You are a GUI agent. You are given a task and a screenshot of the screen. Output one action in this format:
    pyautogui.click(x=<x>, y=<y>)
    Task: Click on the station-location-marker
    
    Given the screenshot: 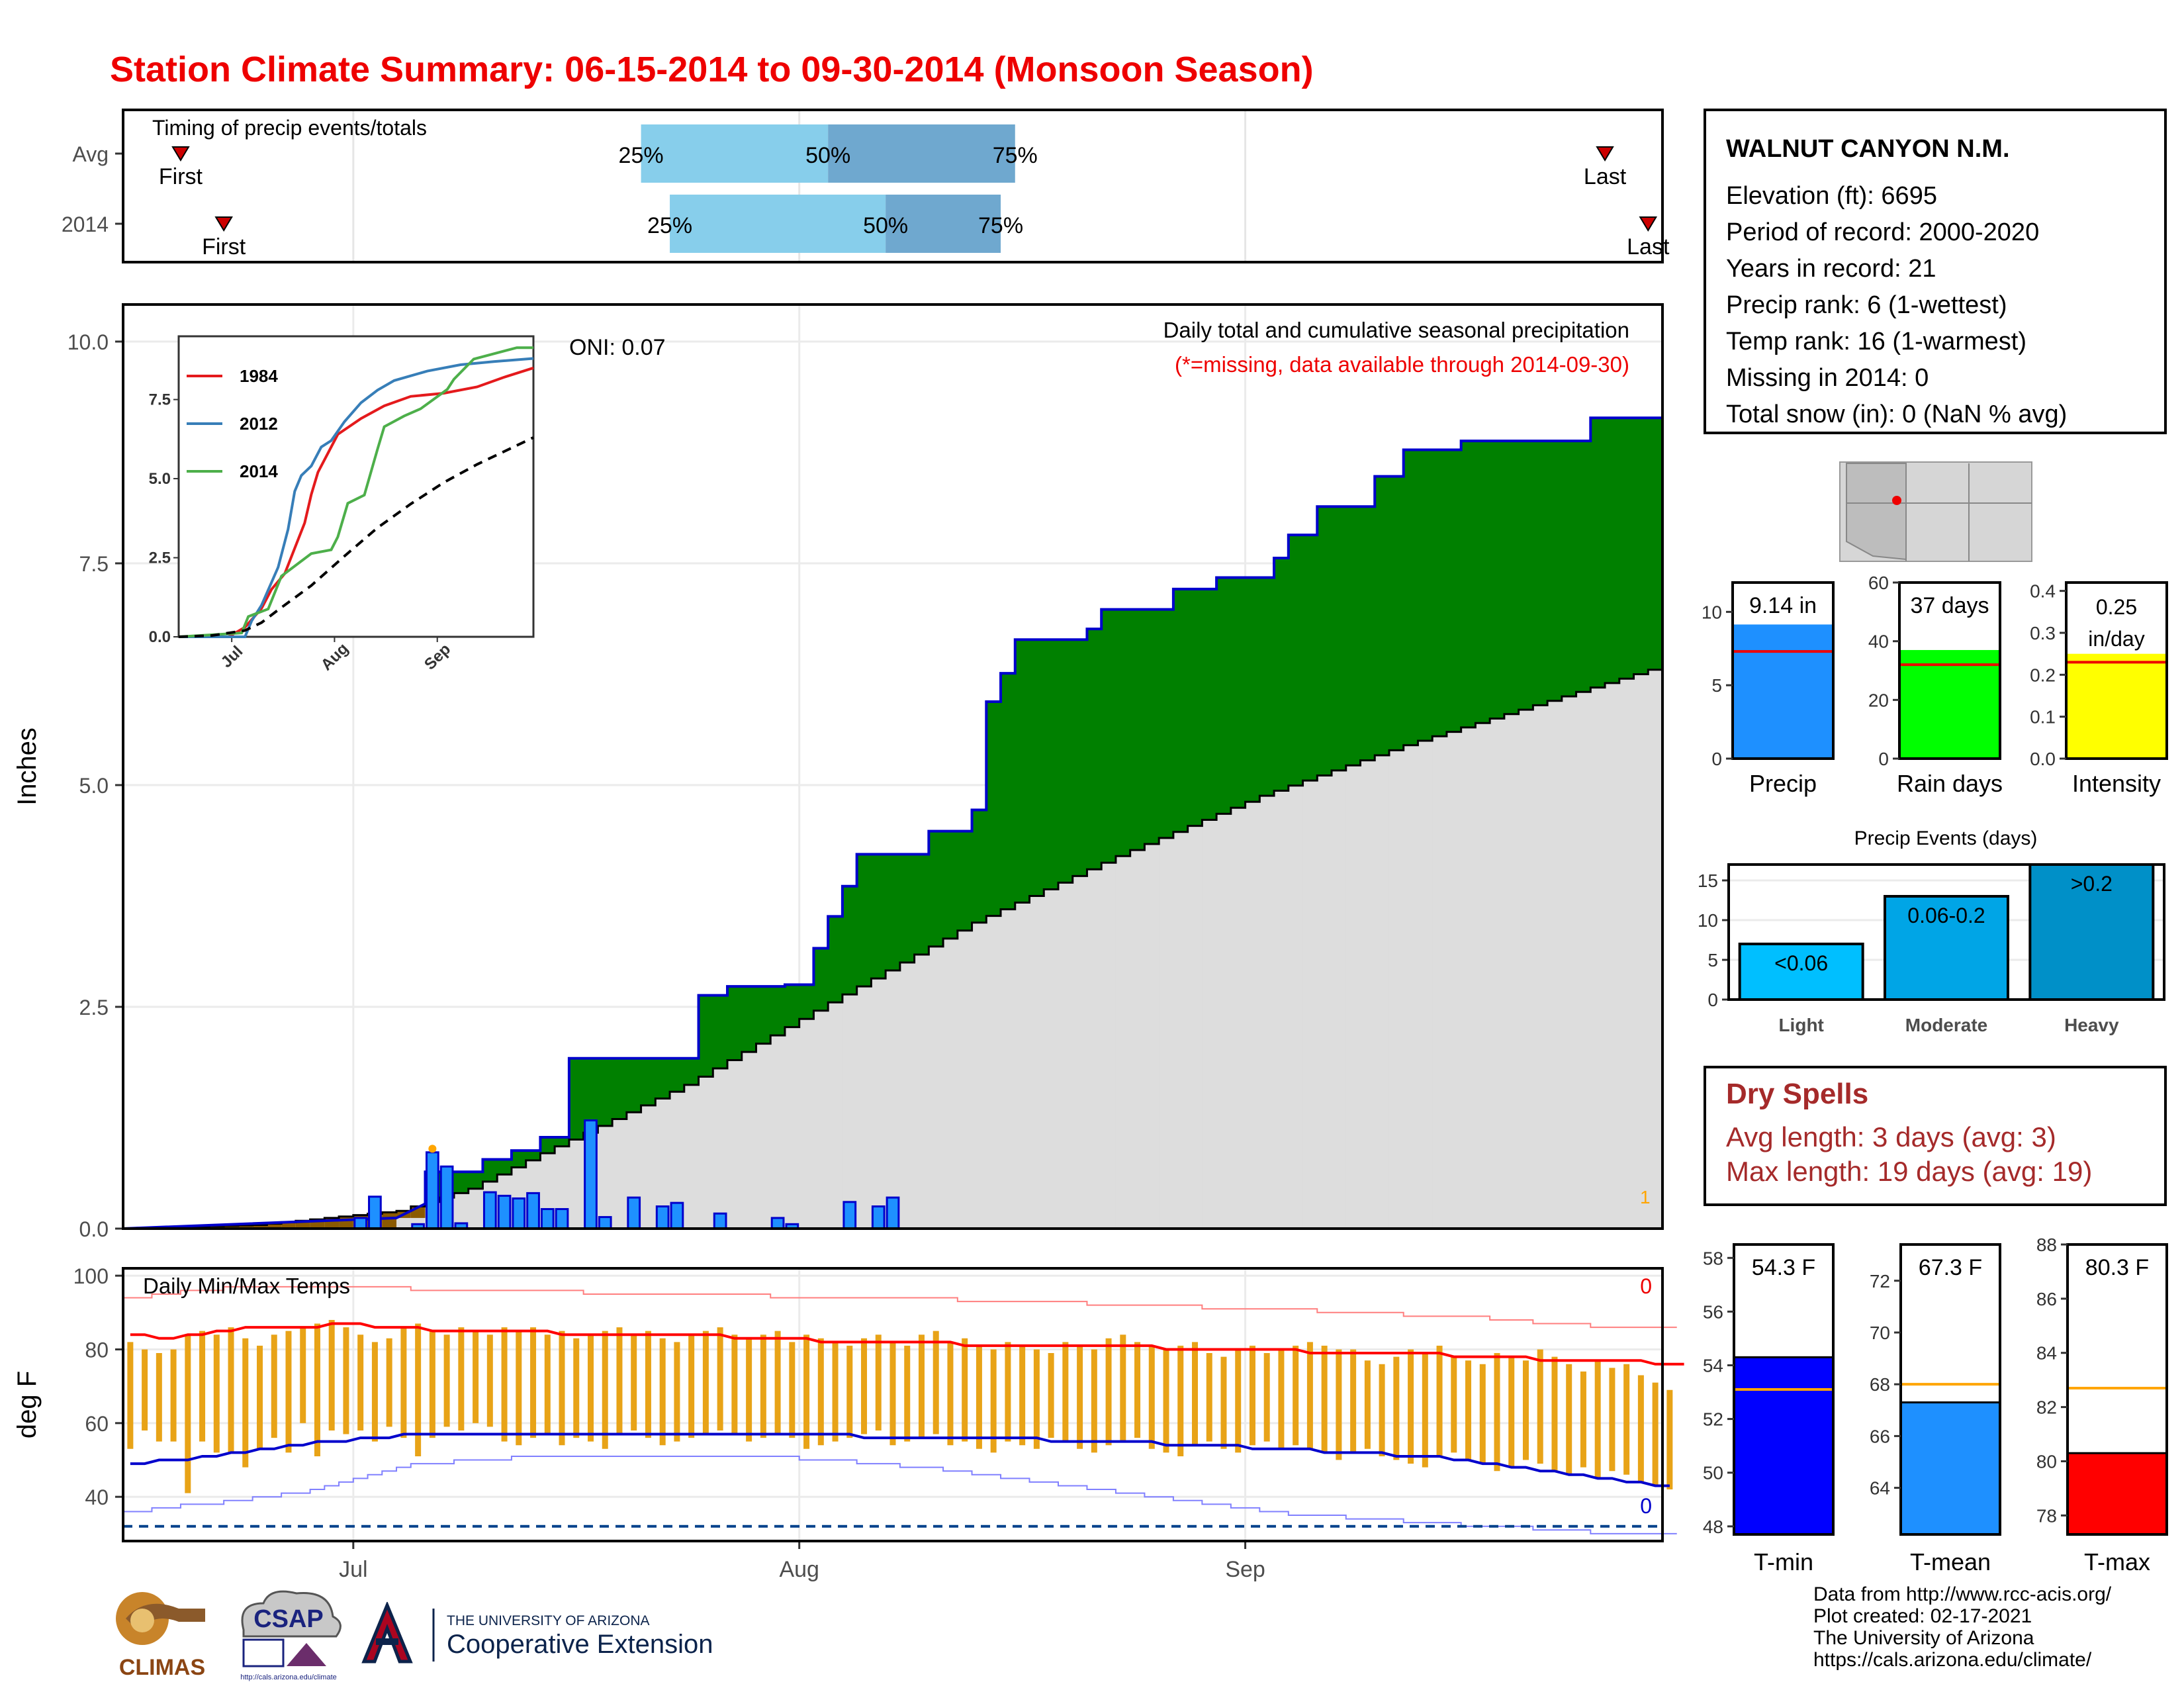 What is the action you would take?
    pyautogui.click(x=1897, y=500)
    